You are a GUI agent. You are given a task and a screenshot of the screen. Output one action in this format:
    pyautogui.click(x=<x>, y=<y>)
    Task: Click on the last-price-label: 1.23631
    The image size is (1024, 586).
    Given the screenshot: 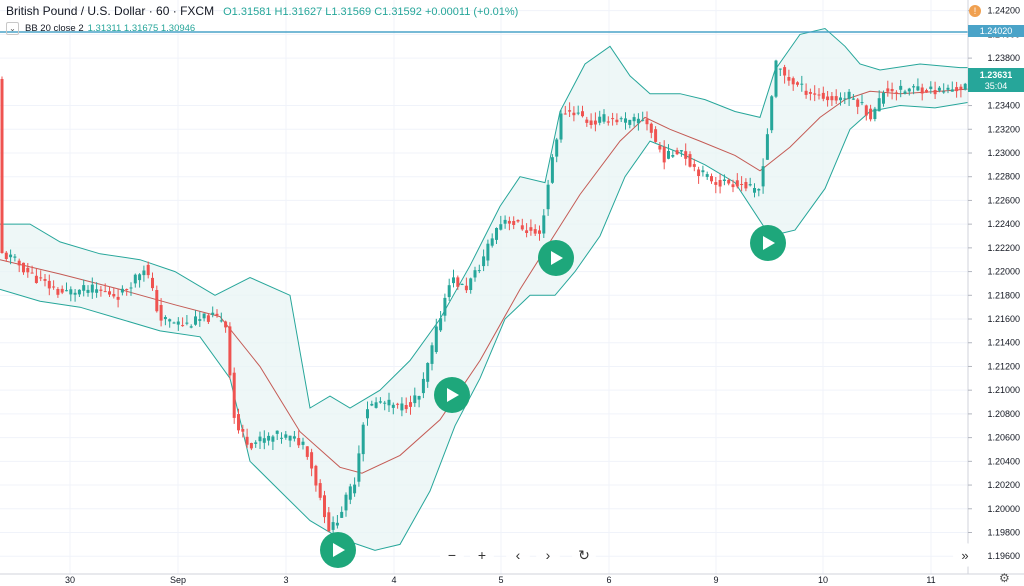 What is the action you would take?
    pyautogui.click(x=996, y=75)
    